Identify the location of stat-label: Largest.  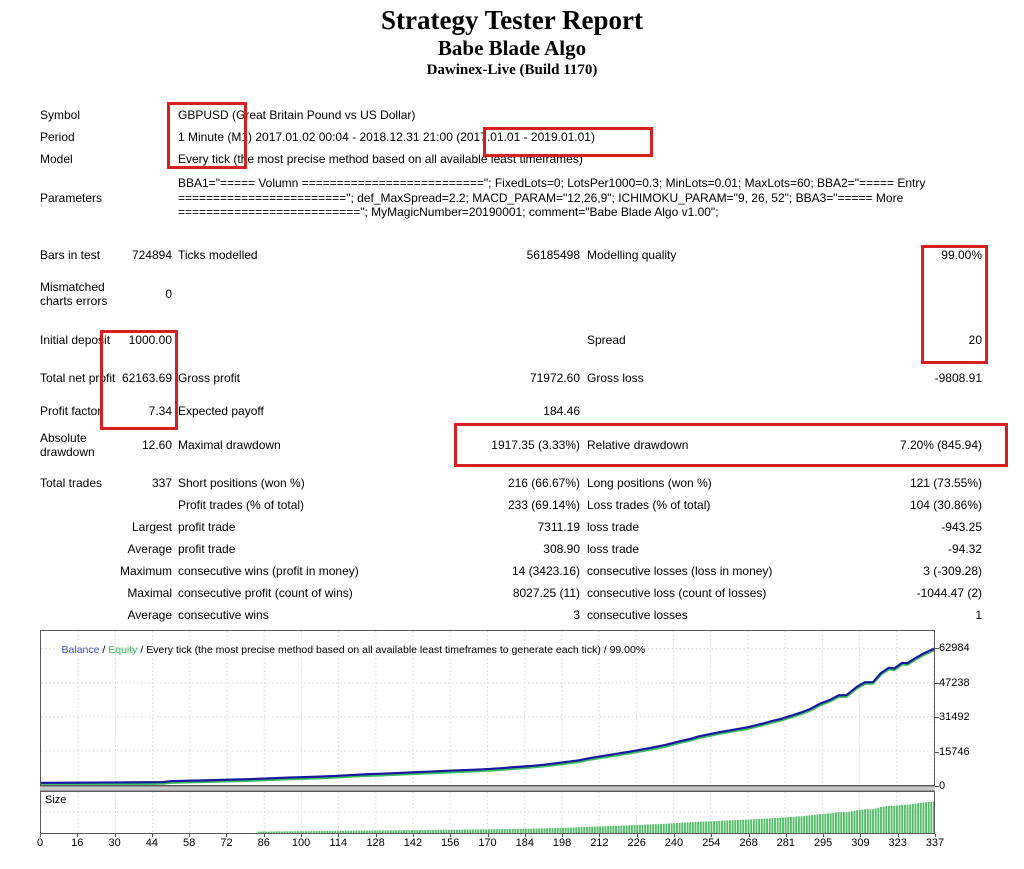
(151, 527).